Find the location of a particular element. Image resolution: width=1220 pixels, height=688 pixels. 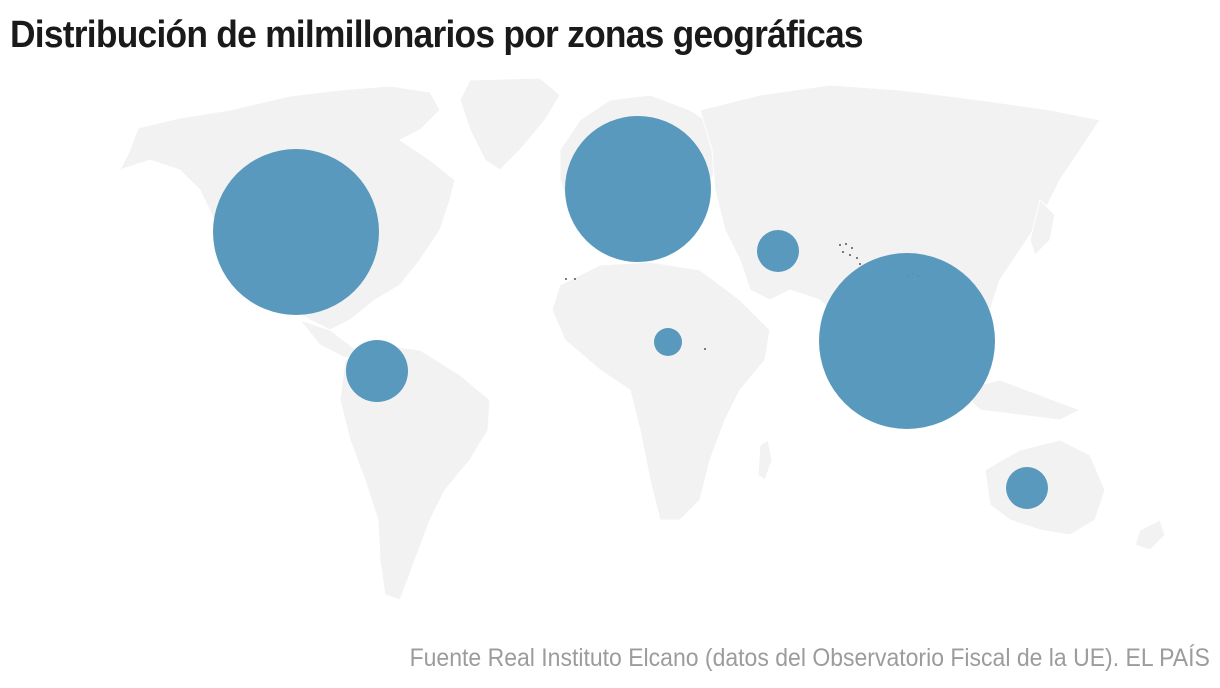

bubble-asia-pacific is located at coordinates (907, 341).